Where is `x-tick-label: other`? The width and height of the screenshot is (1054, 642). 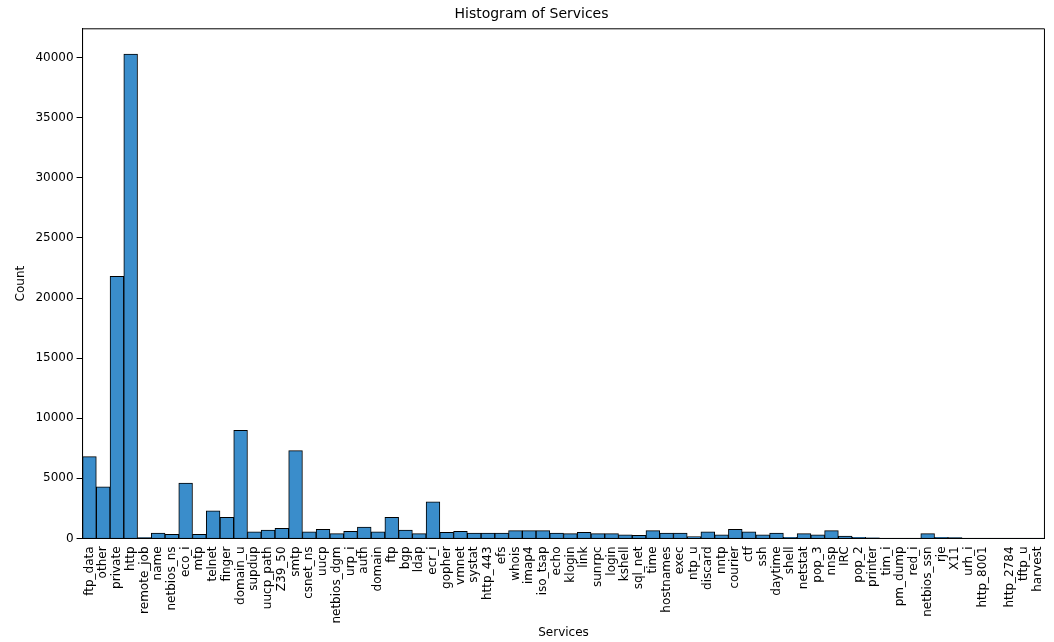
x-tick-label: other is located at coordinates (102, 562).